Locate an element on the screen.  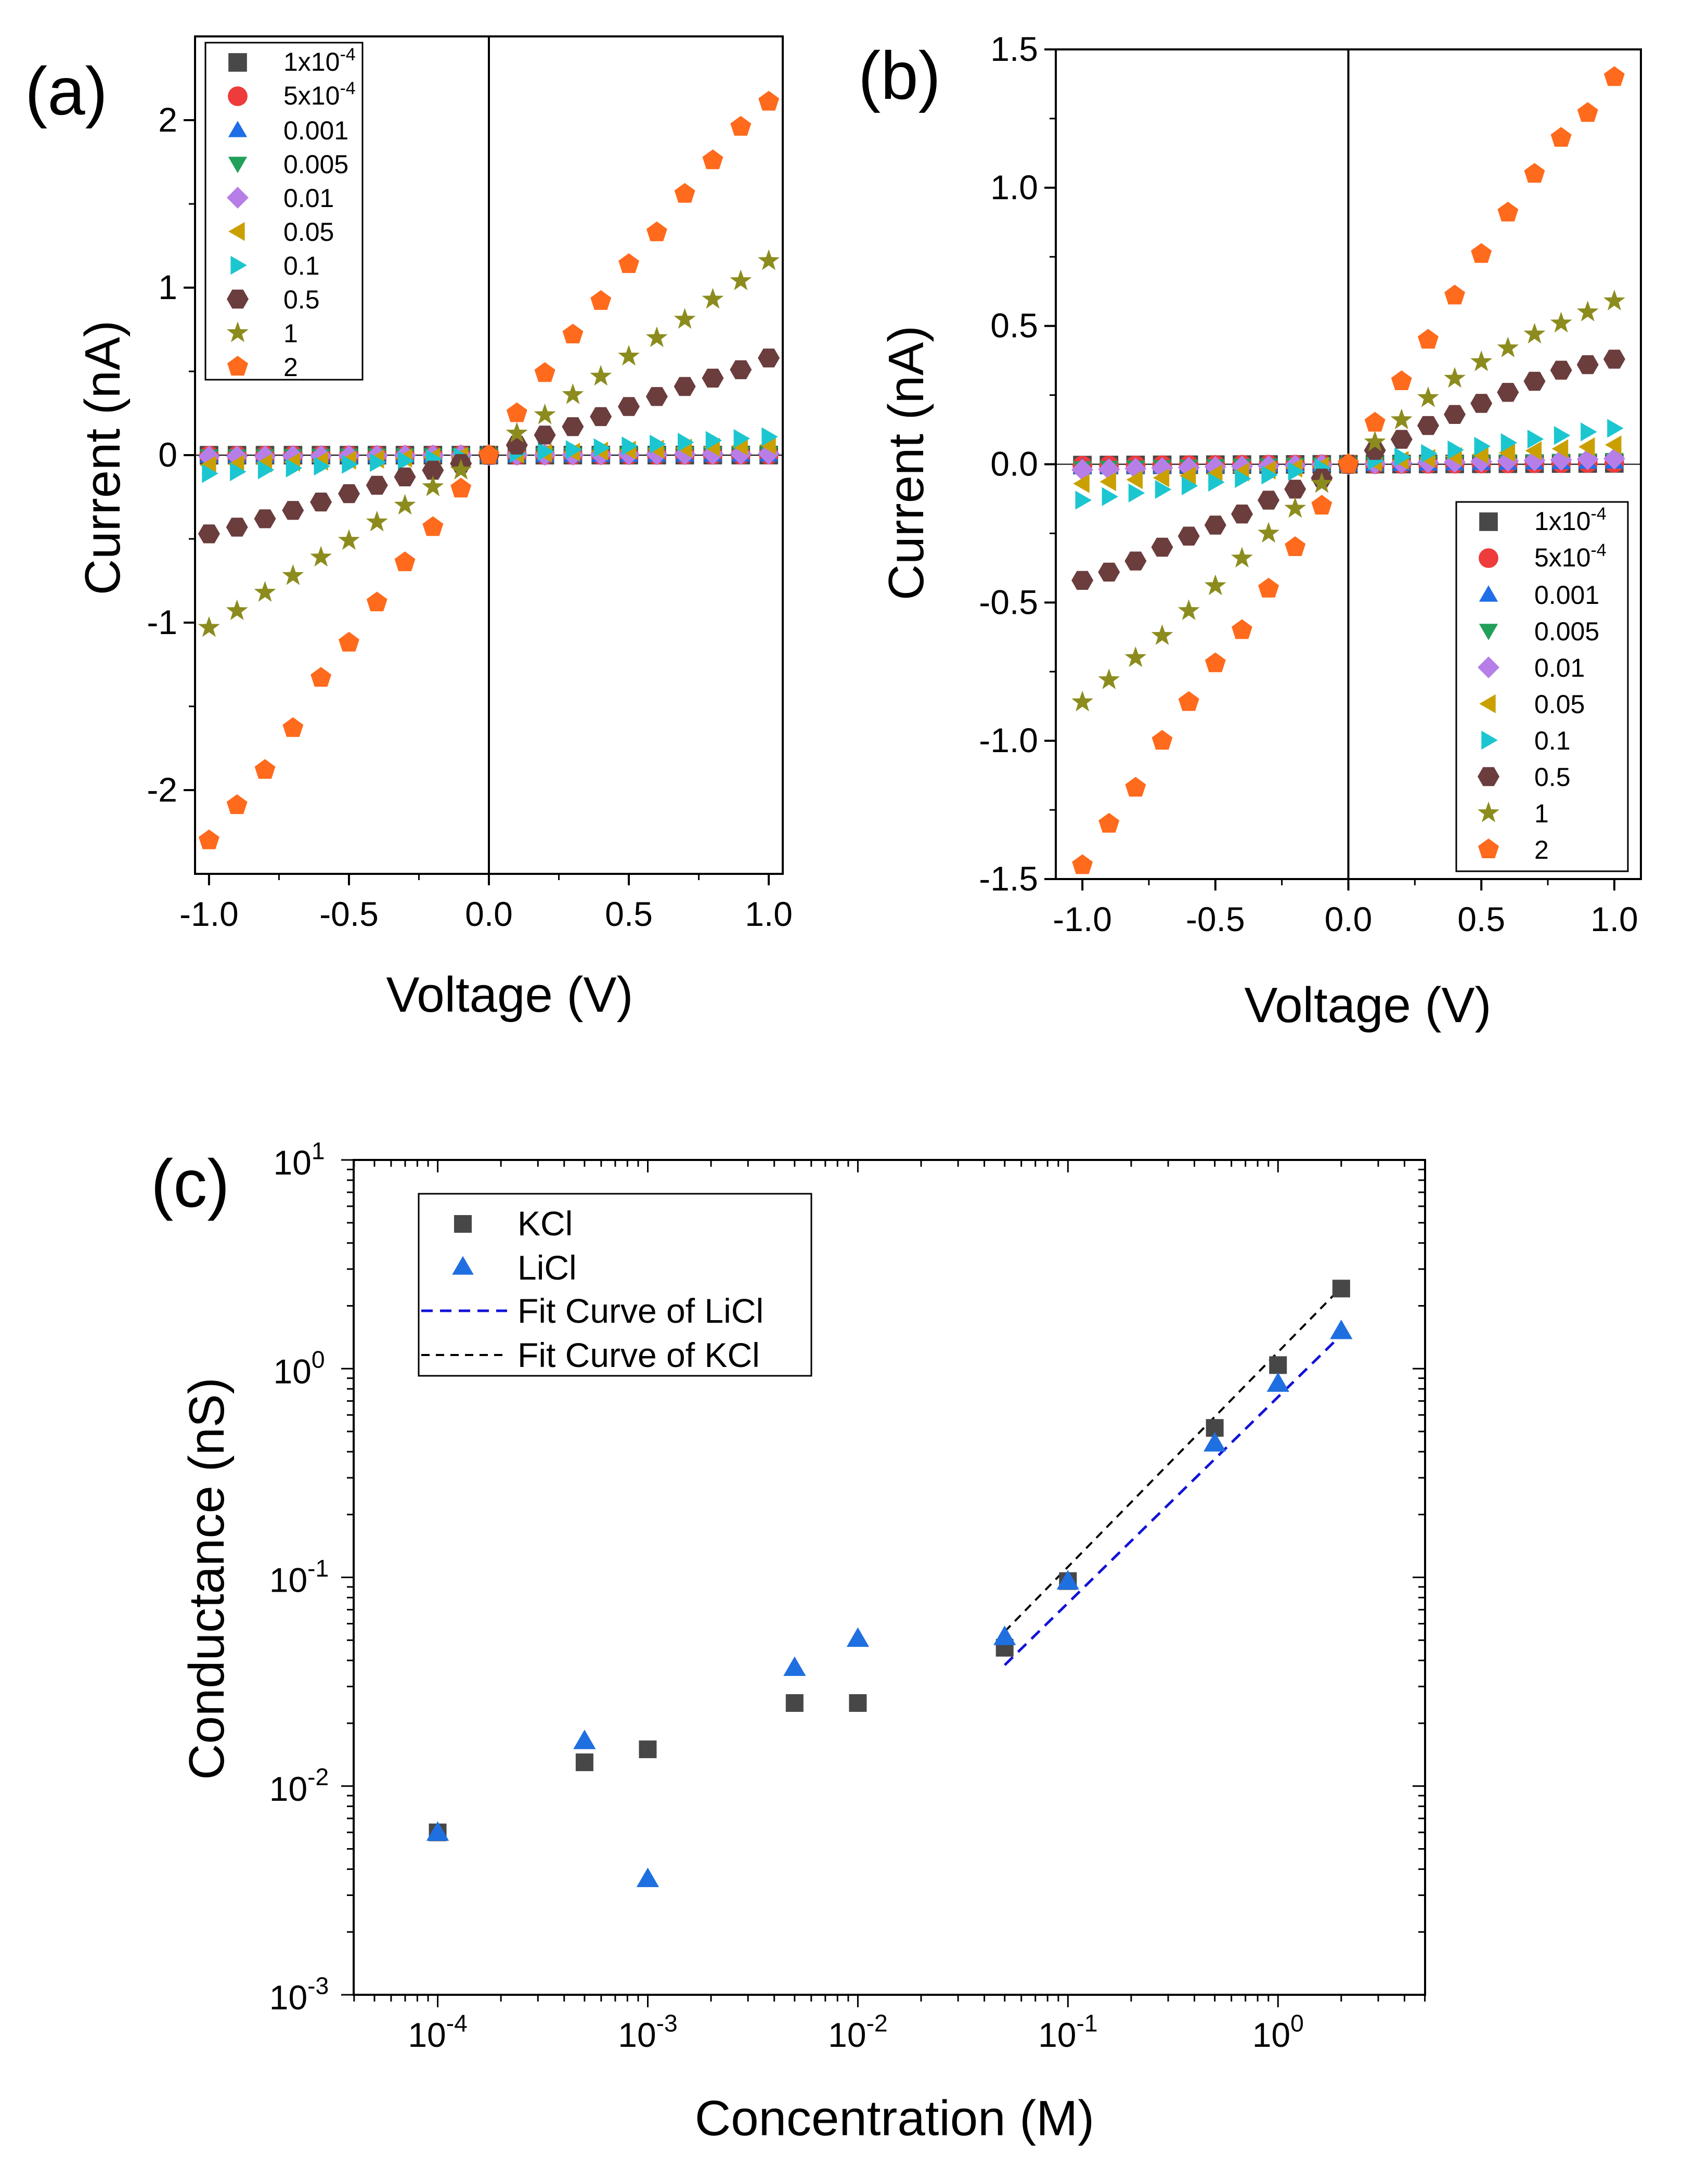
panel-a-point-0.5-2 is located at coordinates (265, 518).